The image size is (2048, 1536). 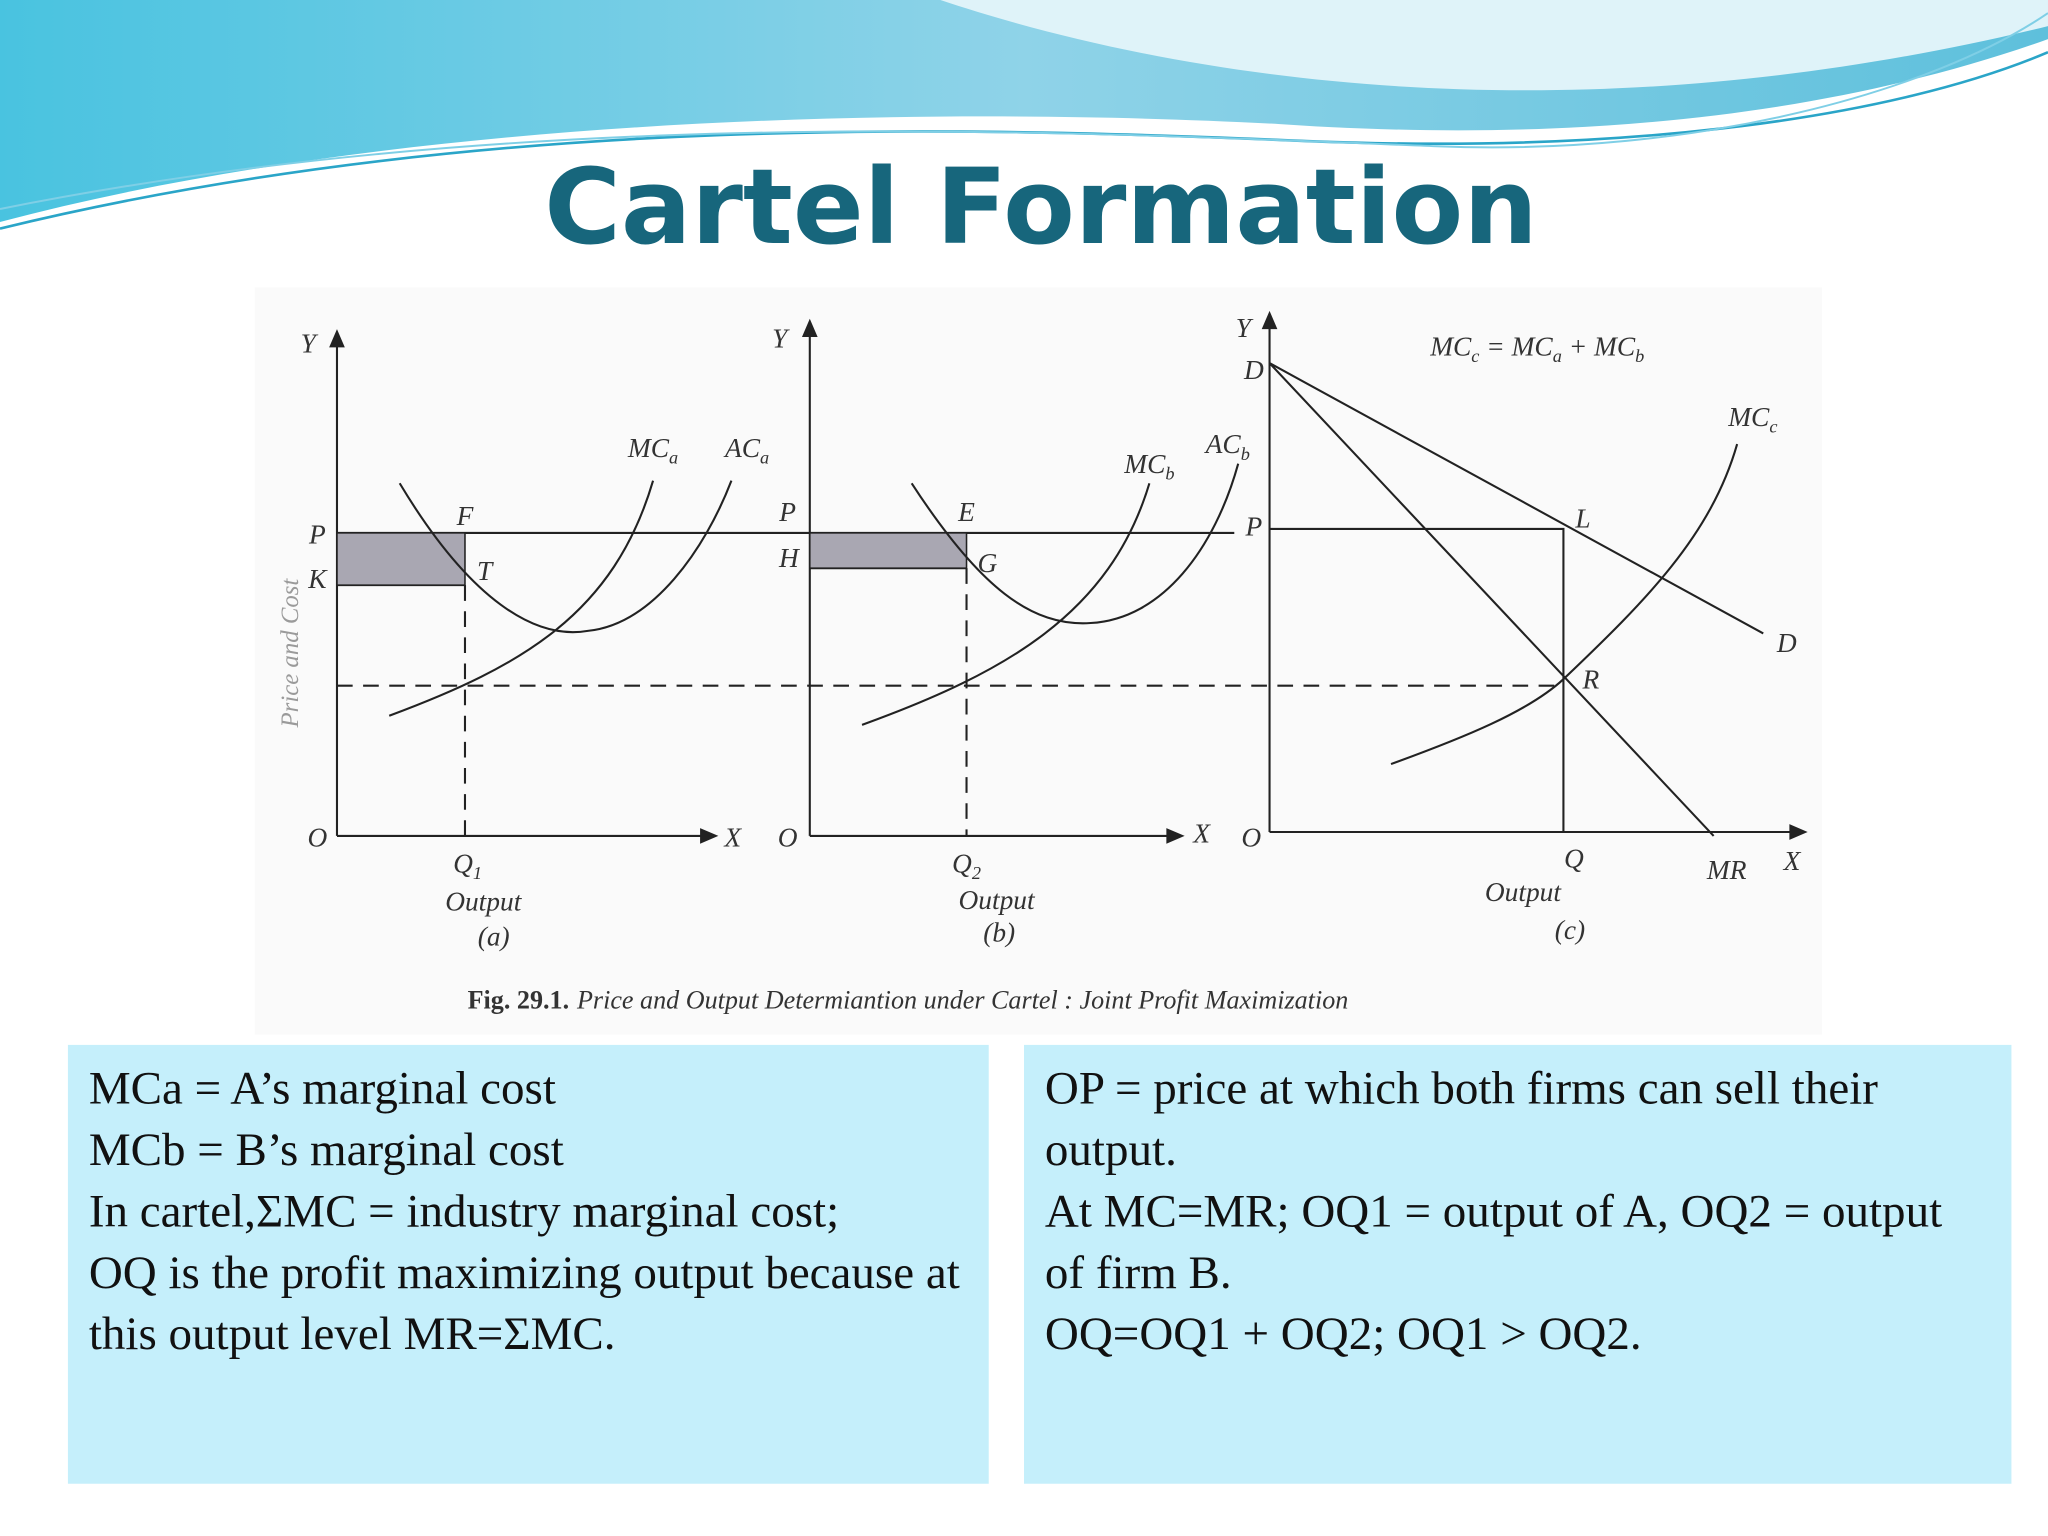 I want to click on diagram-label: MCb, so click(x=1148, y=466).